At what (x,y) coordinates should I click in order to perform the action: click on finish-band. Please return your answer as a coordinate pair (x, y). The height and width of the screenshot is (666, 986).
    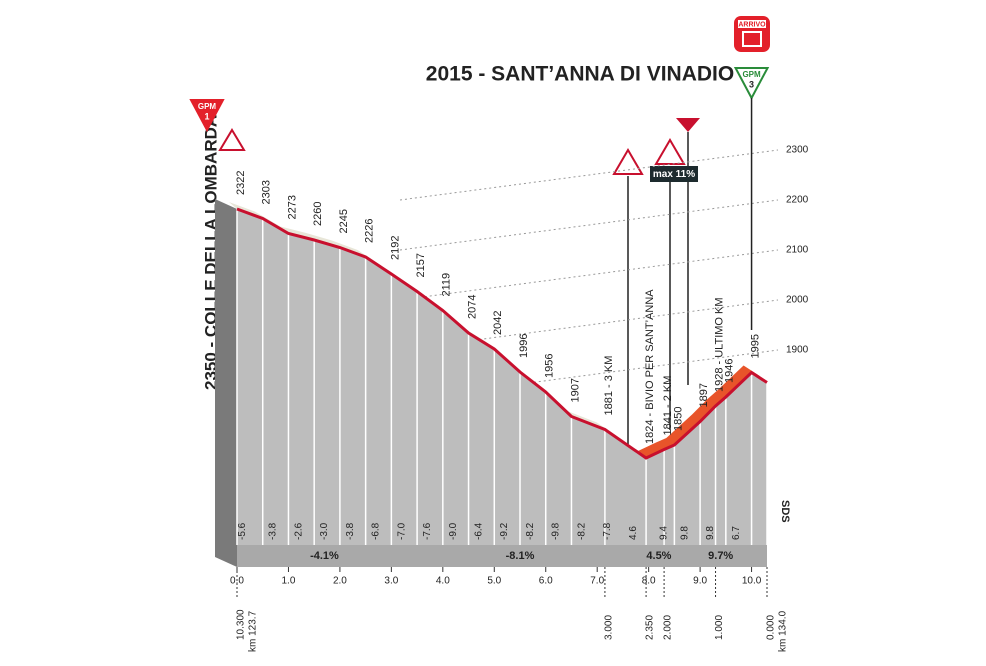
    Looking at the image, I should click on (752, 24).